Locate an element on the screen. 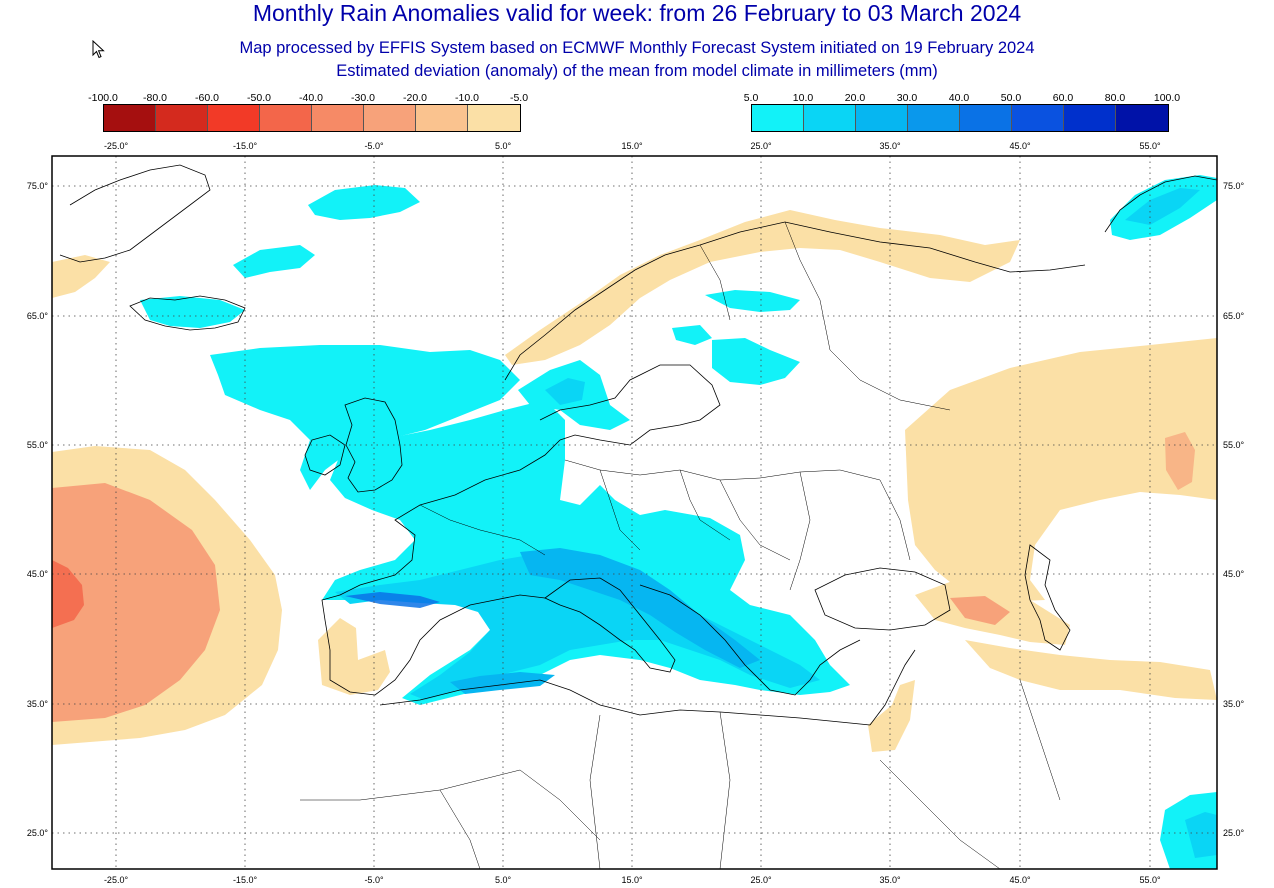 Image resolution: width=1274 pixels, height=888 pixels. lon-label-top: 45.0° is located at coordinates (1020, 146).